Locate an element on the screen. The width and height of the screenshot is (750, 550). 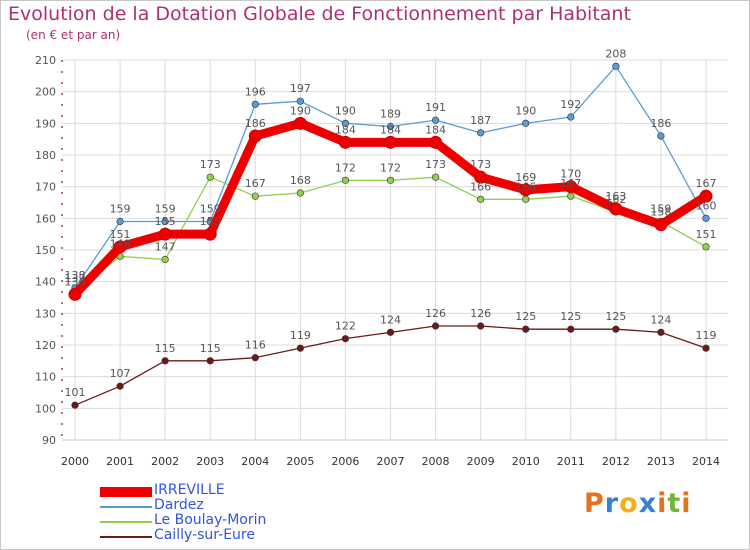
data-label: 196 is located at coordinates (255, 91).